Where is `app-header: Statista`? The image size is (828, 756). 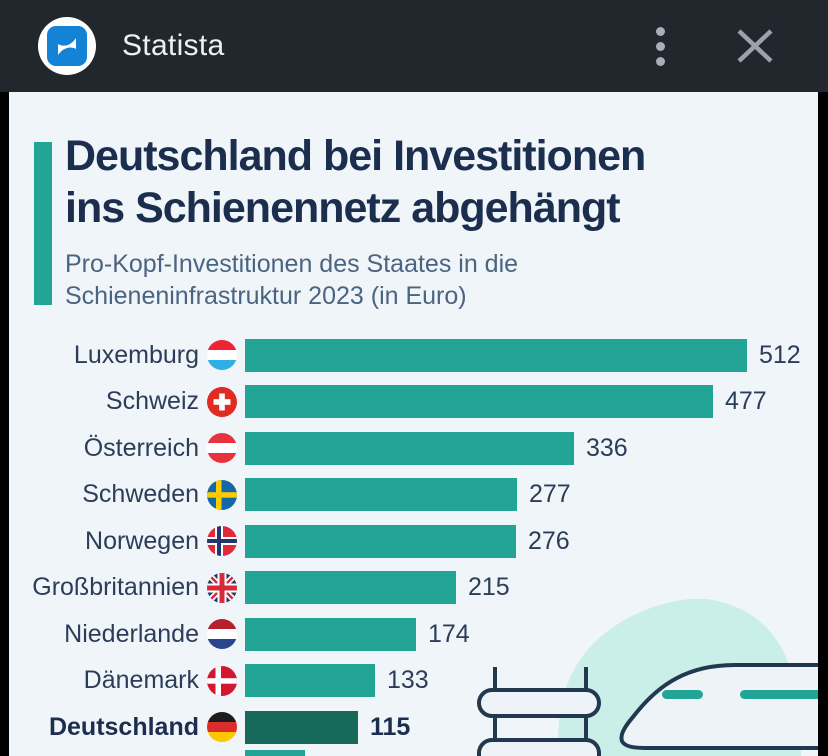
app-header: Statista is located at coordinates (414, 46).